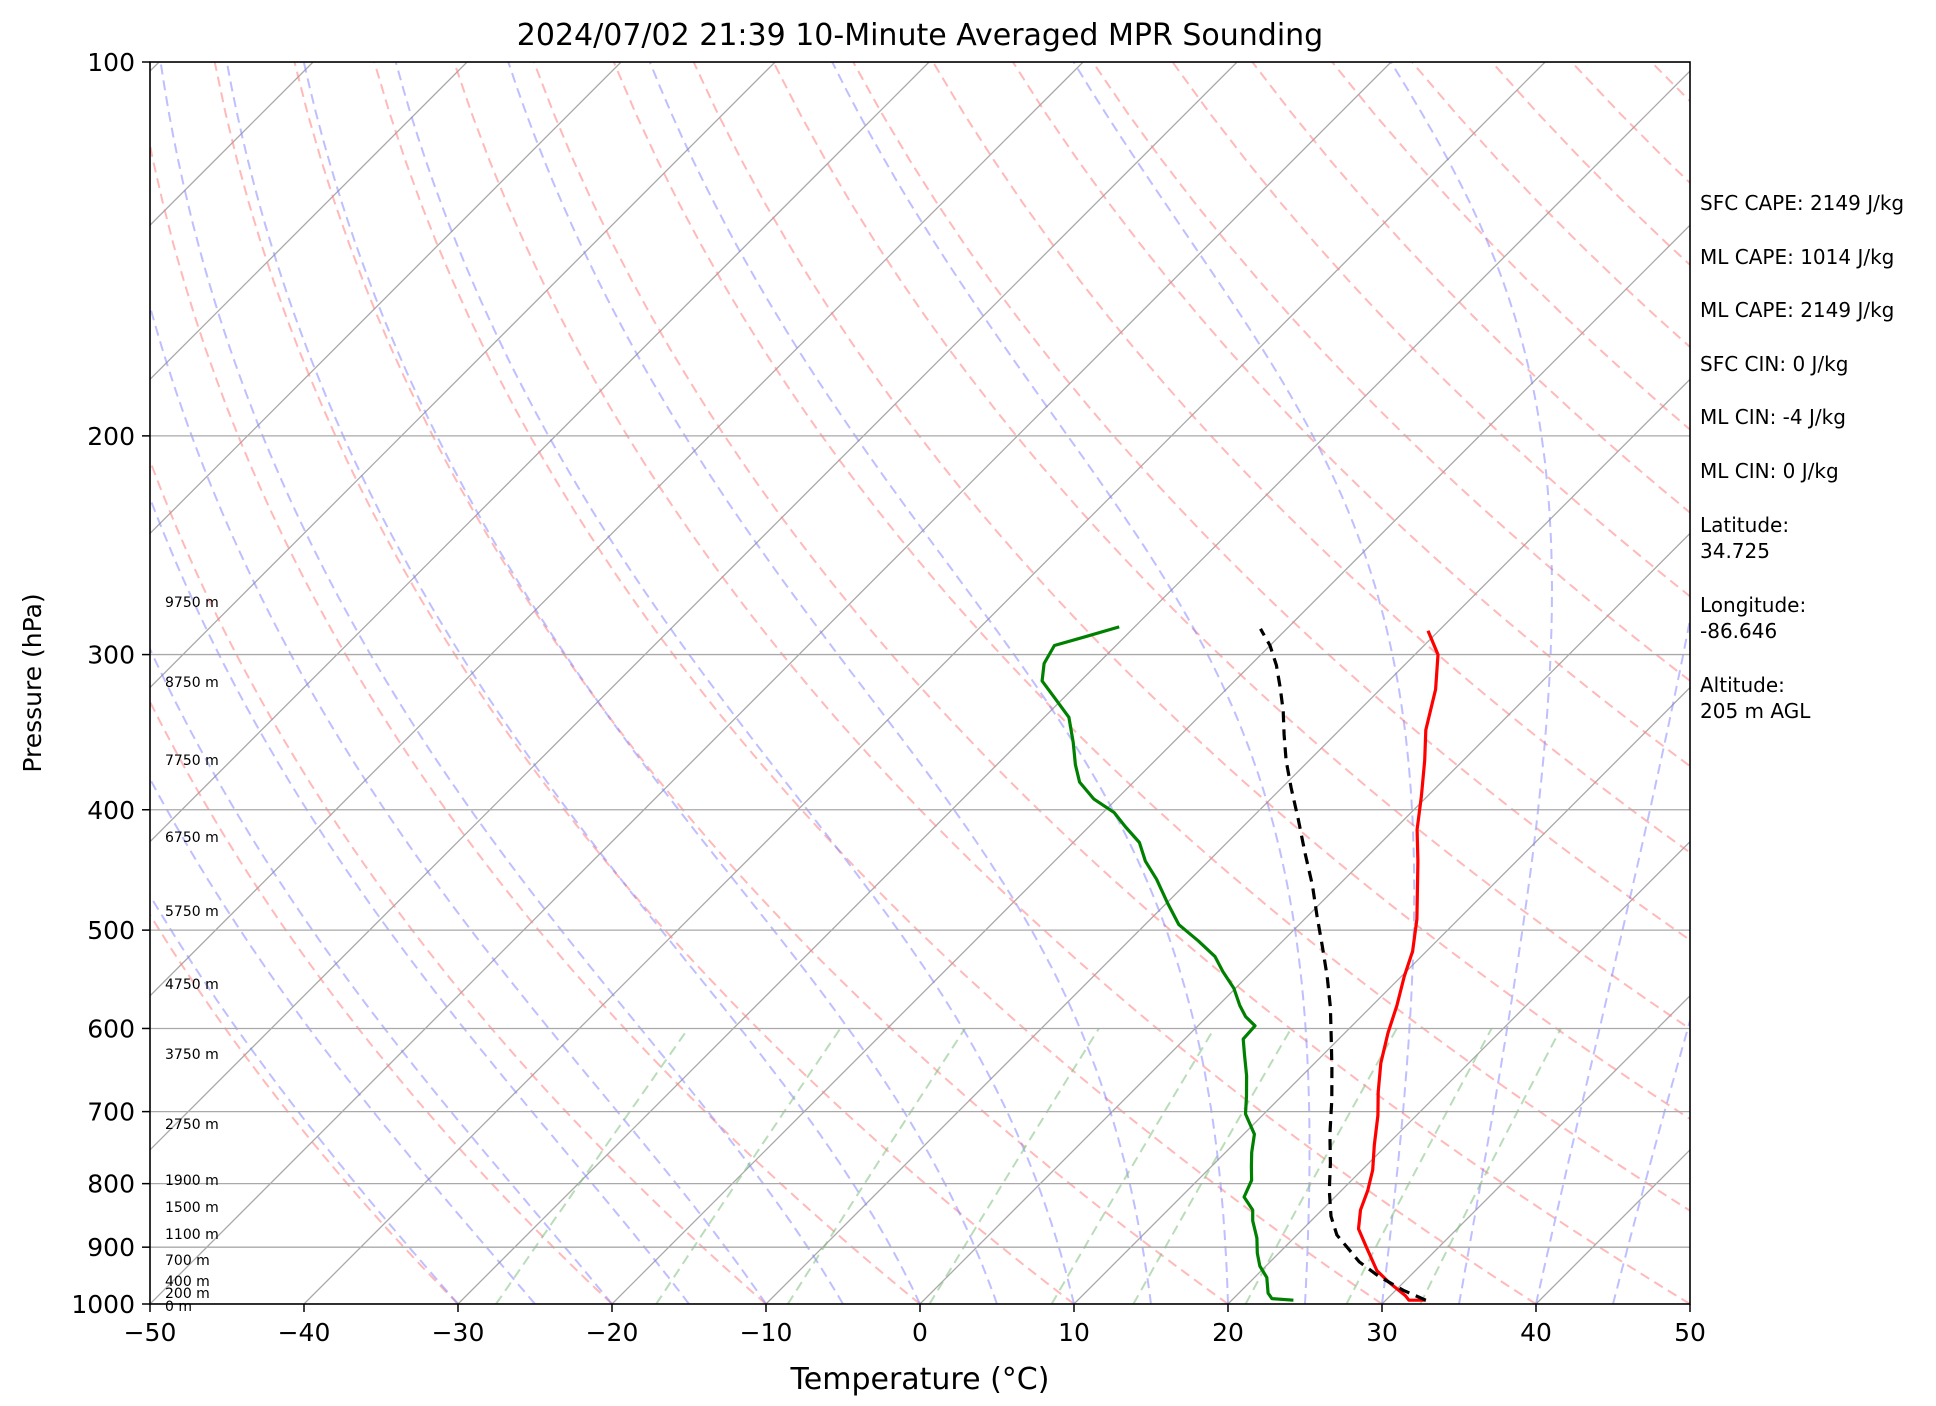  Describe the element at coordinates (1536, 1332) in the screenshot. I see `x-tick-label: 40` at that location.